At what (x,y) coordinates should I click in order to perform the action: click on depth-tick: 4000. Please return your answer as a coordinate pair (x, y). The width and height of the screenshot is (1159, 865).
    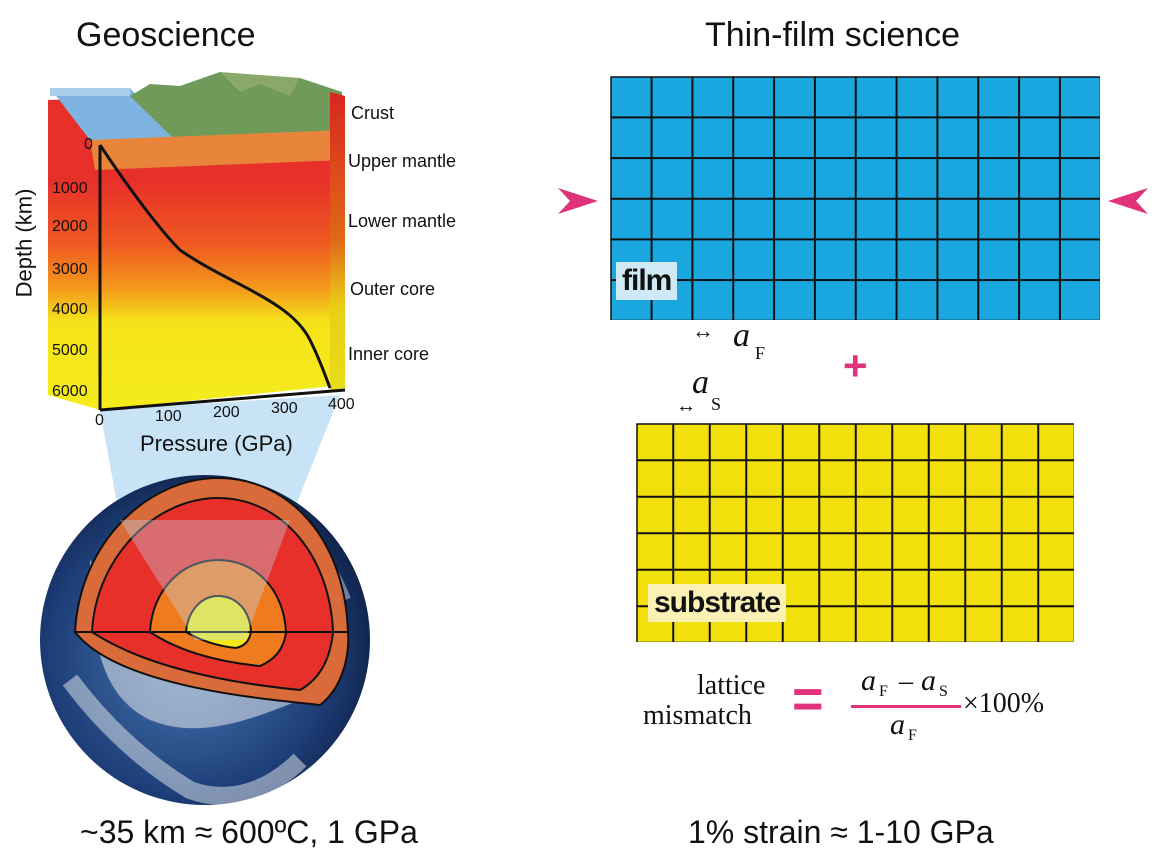
    Looking at the image, I should click on (70, 309).